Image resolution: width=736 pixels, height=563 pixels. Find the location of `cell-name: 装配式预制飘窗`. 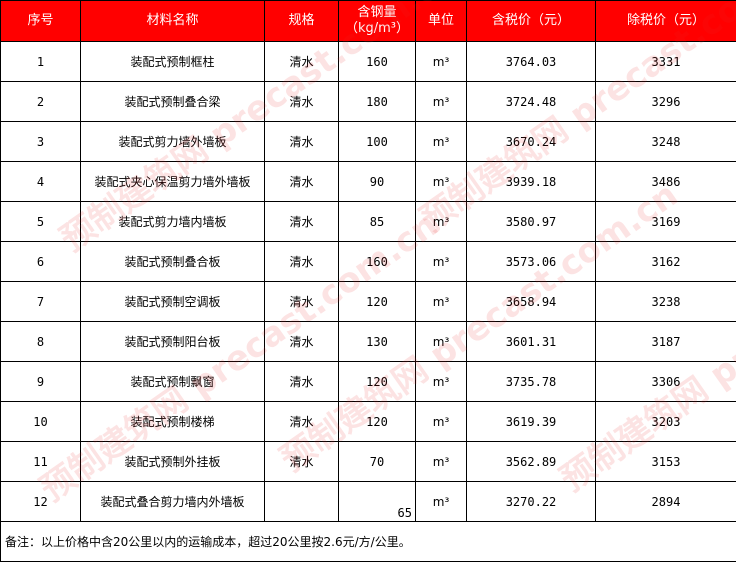

cell-name: 装配式预制飘窗 is located at coordinates (172, 381).